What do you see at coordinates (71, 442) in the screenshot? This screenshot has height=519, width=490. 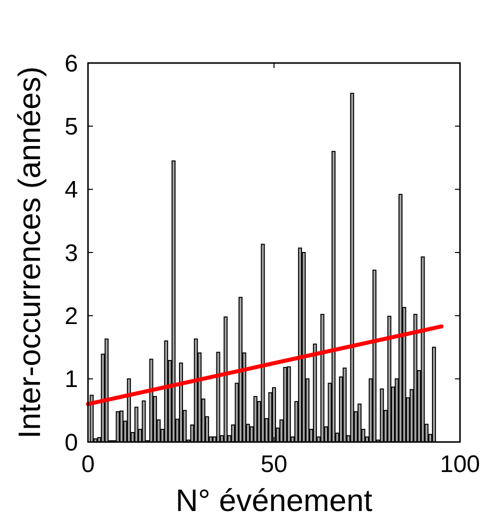 I see `y-tick-label: 0` at bounding box center [71, 442].